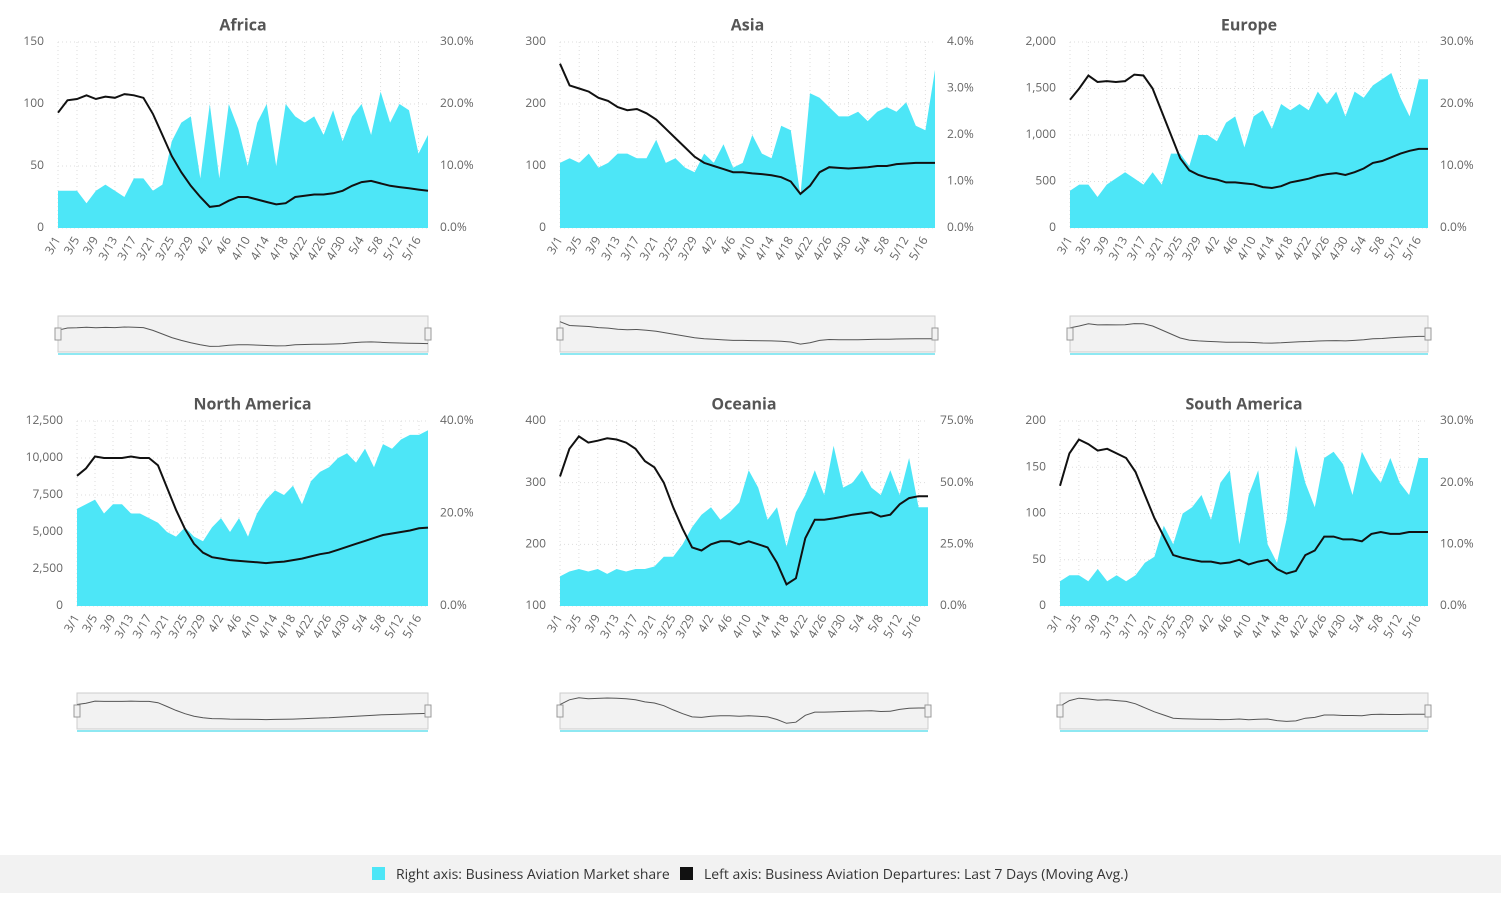 The width and height of the screenshot is (1501, 898). What do you see at coordinates (748, 24) in the screenshot?
I see `chart-title: Asia` at bounding box center [748, 24].